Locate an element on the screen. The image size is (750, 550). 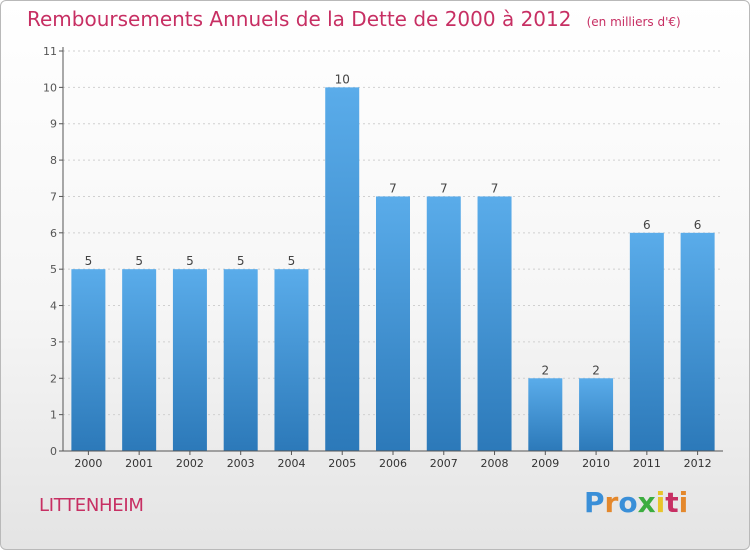
data-label-2008: 7 is located at coordinates (495, 188).